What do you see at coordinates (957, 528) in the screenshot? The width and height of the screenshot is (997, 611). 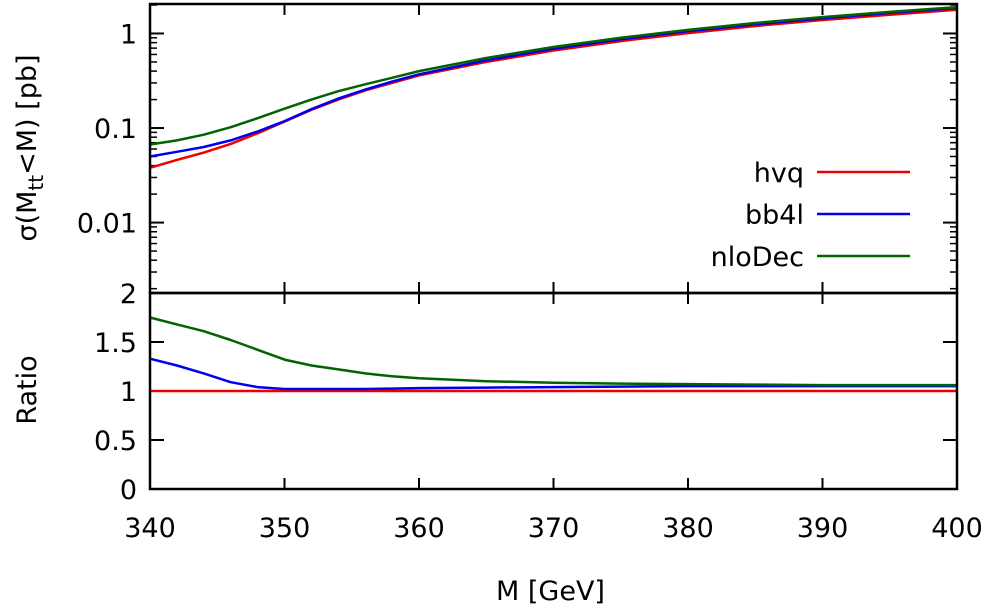 I see `x-tick-label: 400` at bounding box center [957, 528].